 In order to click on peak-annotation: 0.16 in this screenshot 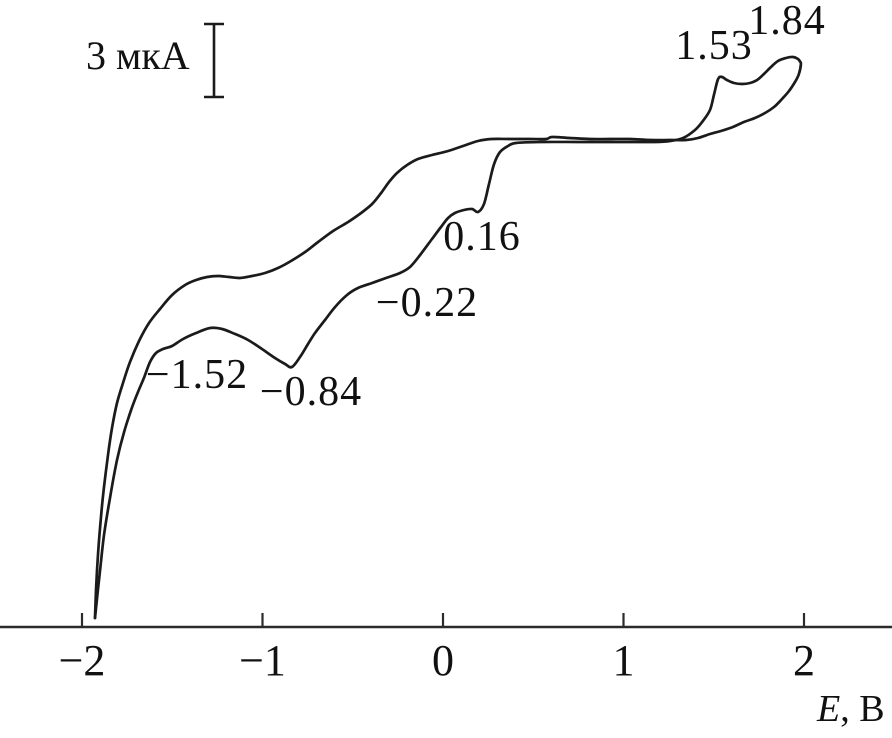, I will do `click(482, 237)`.